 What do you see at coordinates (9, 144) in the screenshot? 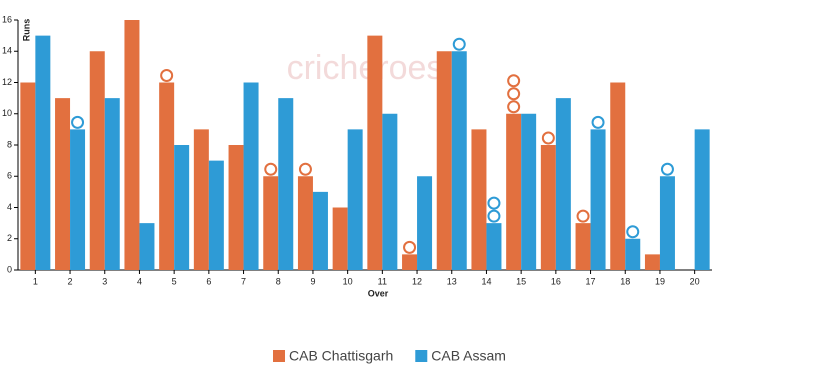
I see `y-tick-label: 8` at bounding box center [9, 144].